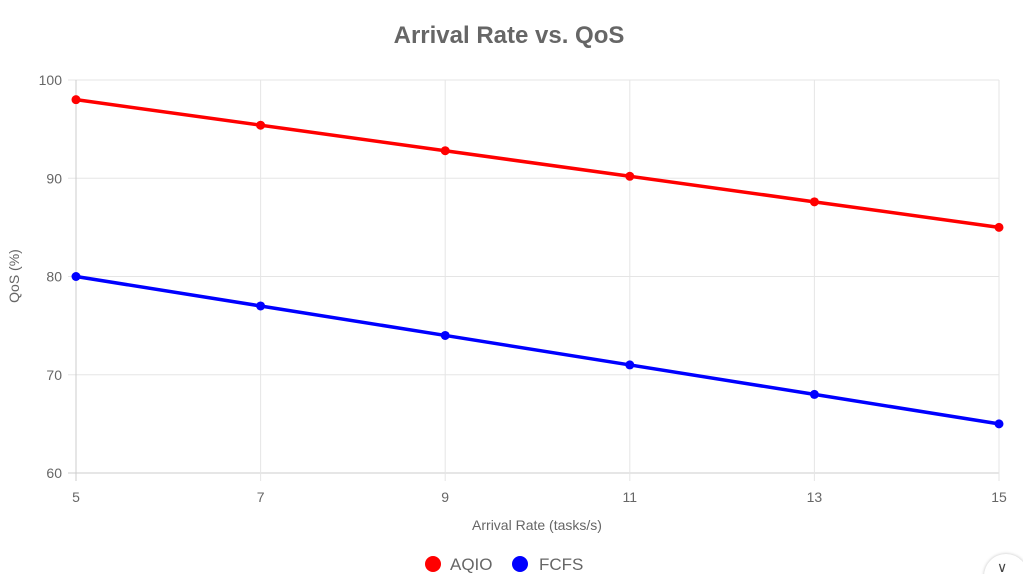  I want to click on scroll-down-button: ∨, so click(1003, 564).